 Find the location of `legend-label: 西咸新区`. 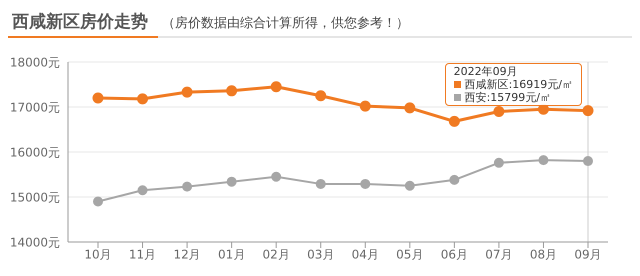

legend-label: 西咸新区 is located at coordinates (486, 84).